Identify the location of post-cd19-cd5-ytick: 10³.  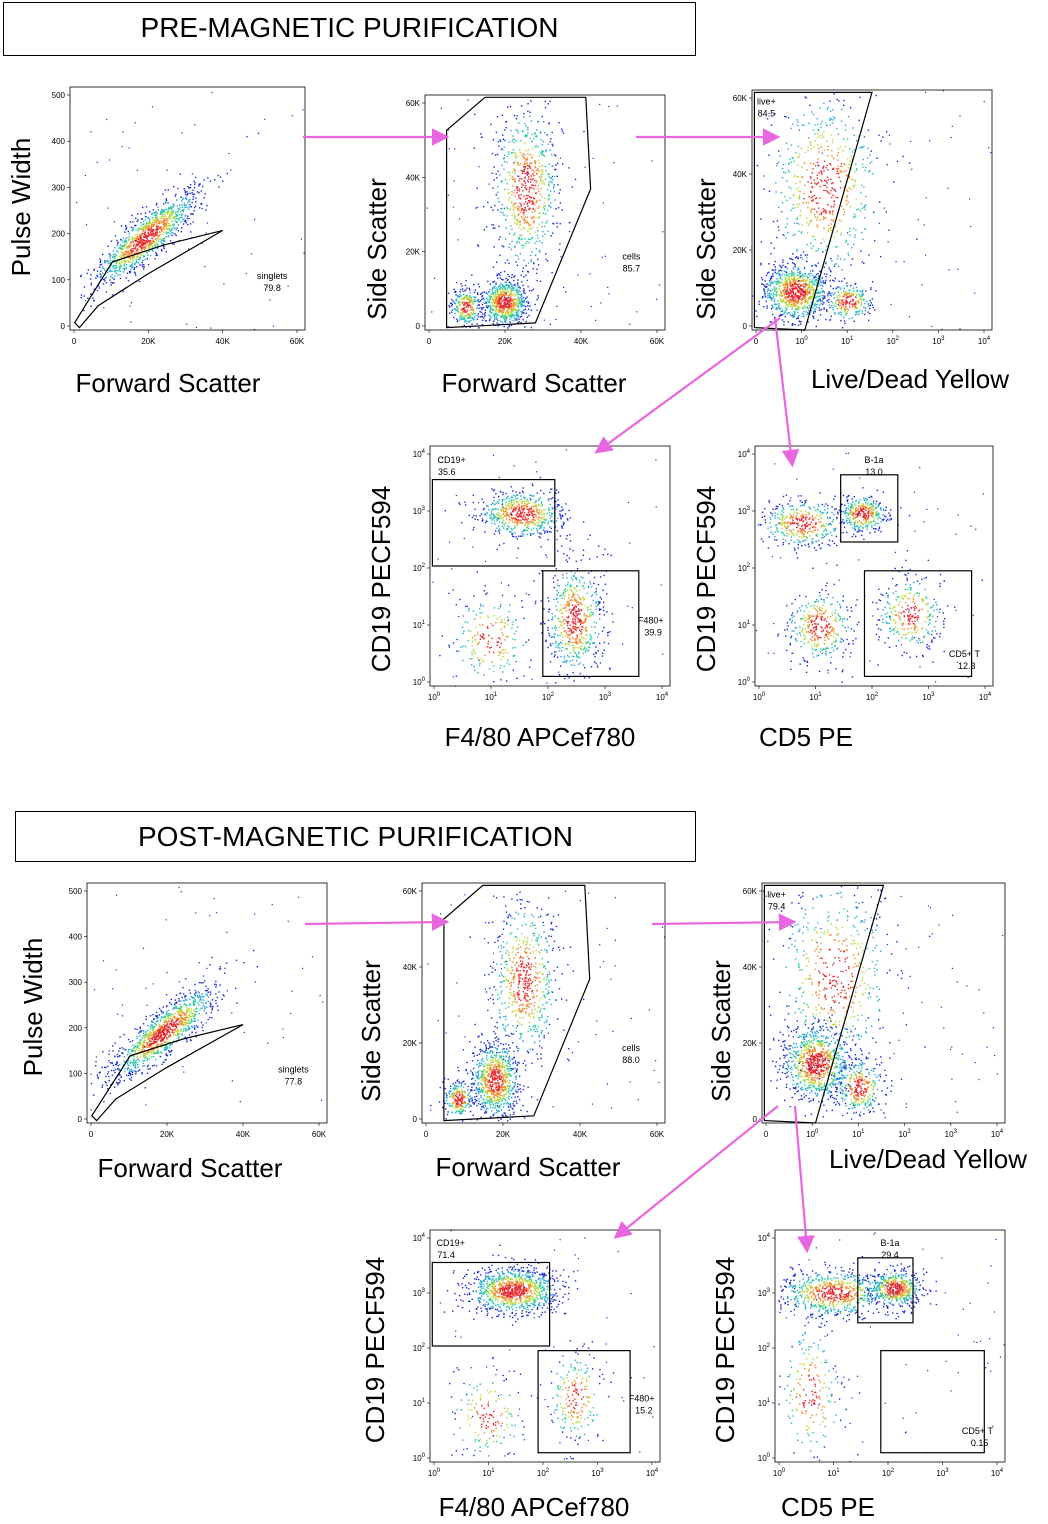
(764, 1293).